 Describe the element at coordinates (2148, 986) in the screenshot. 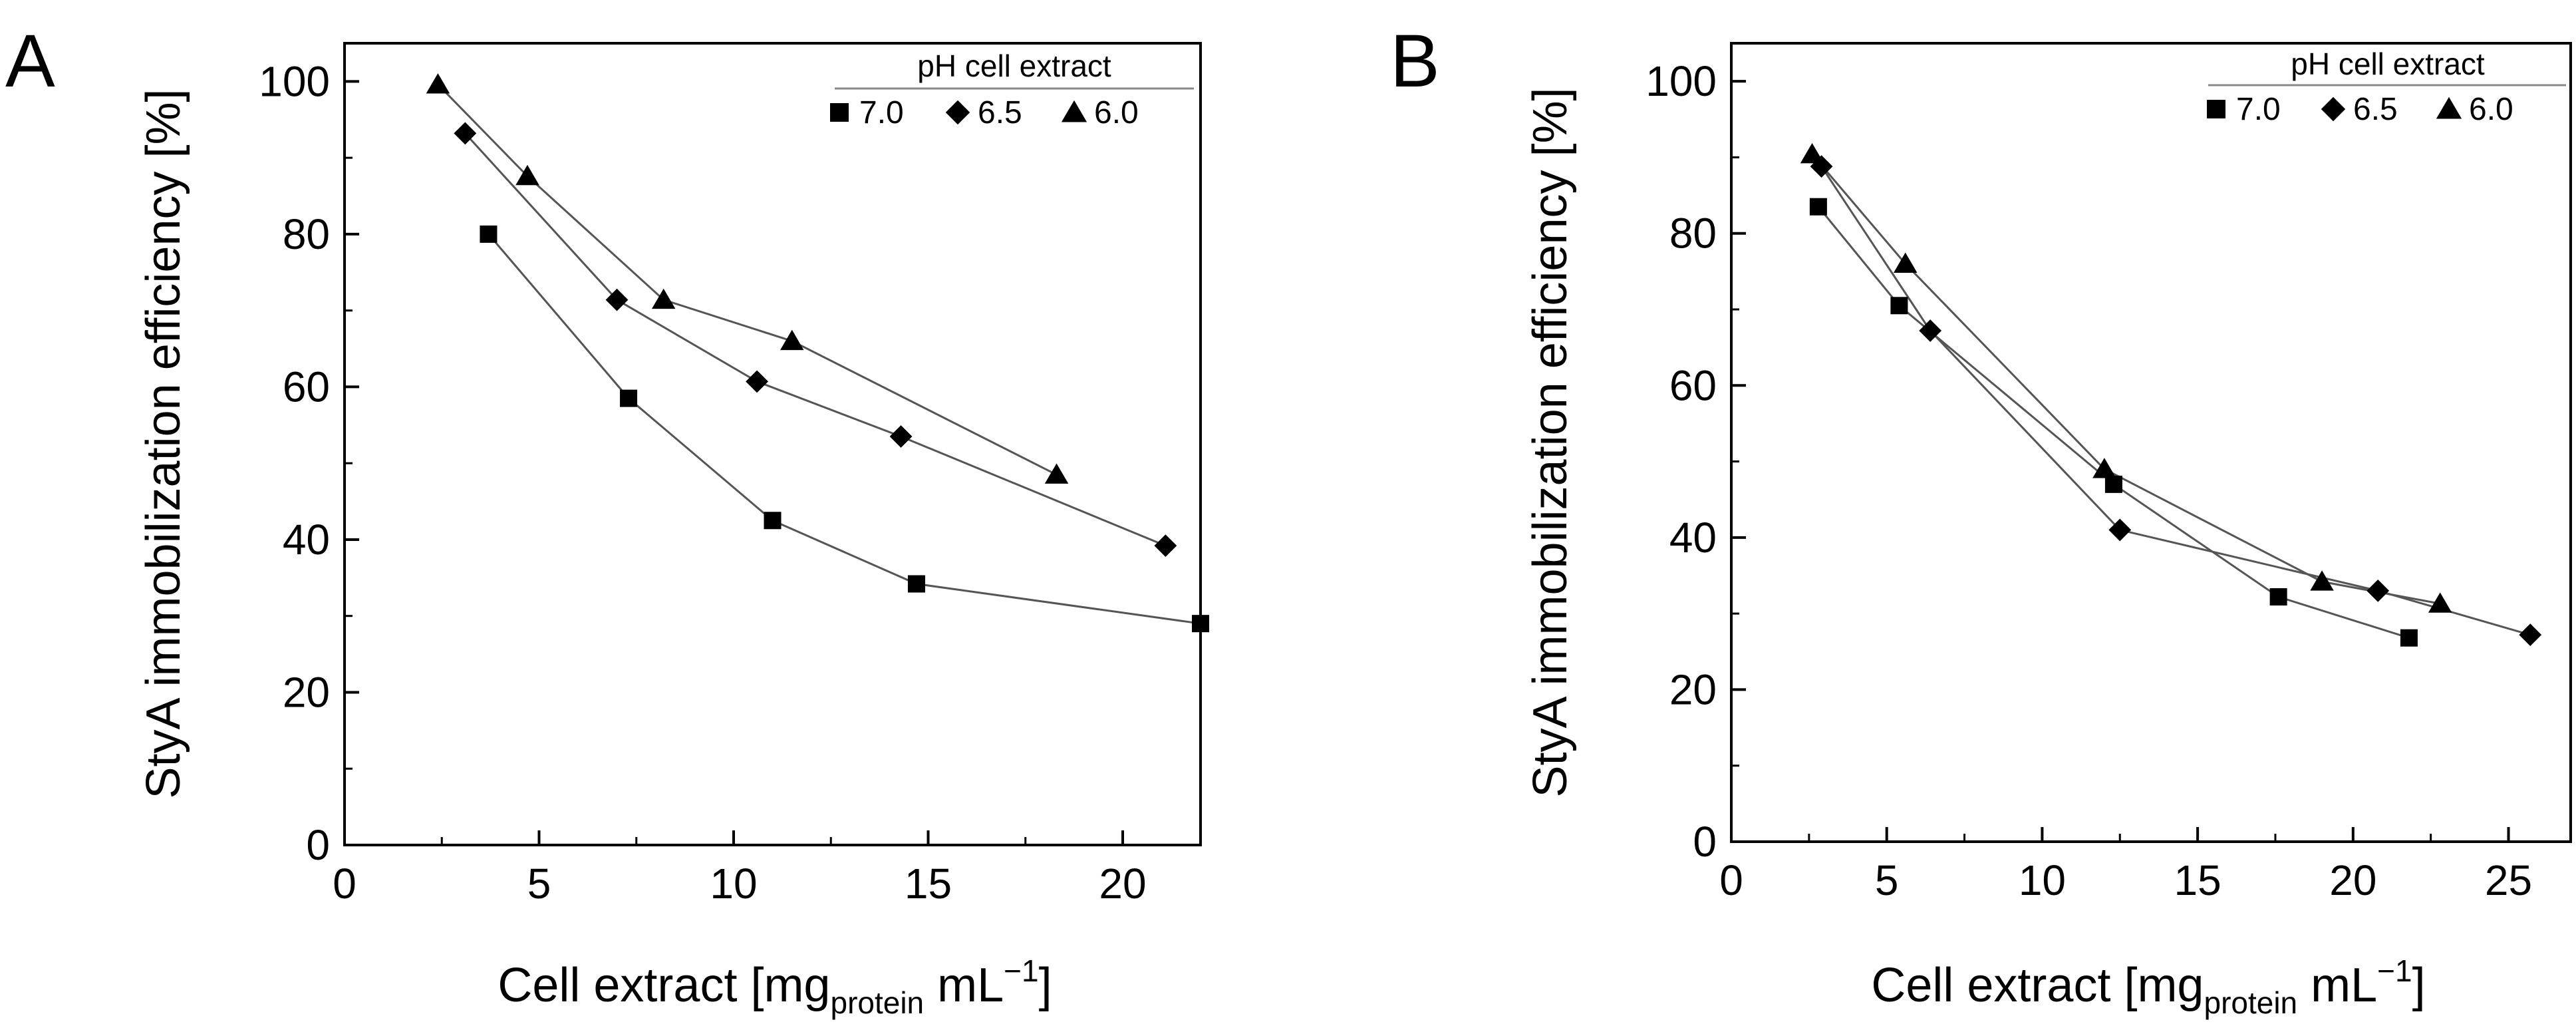

I see `x-axis-label-b: Cell extract [mgprotein mL−1]` at that location.